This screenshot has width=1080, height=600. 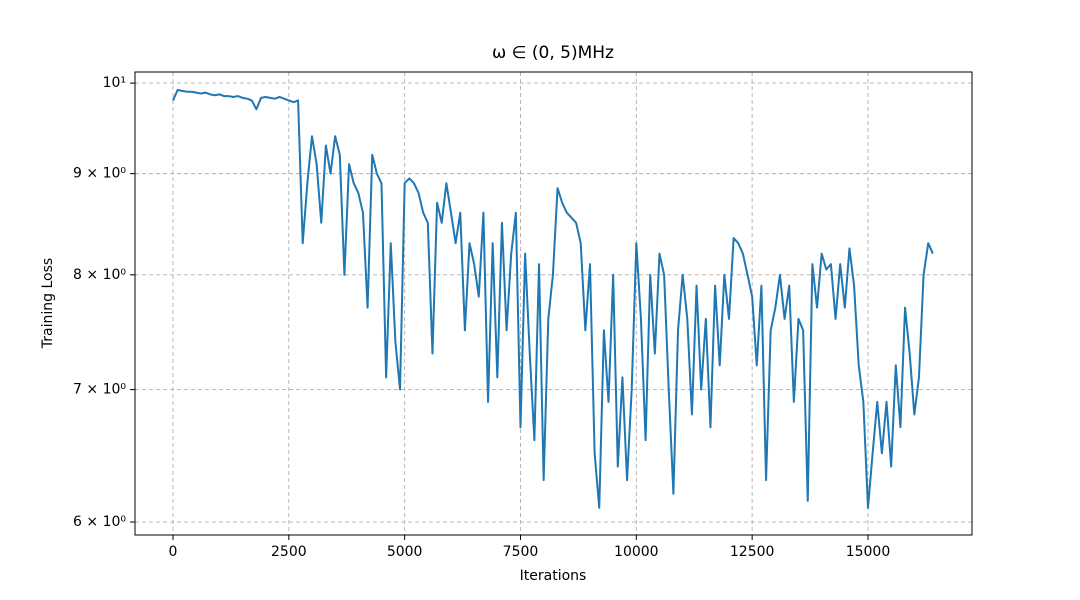 What do you see at coordinates (553, 53) in the screenshot?
I see `chart-title: ω ∈ (0, 5)MHz` at bounding box center [553, 53].